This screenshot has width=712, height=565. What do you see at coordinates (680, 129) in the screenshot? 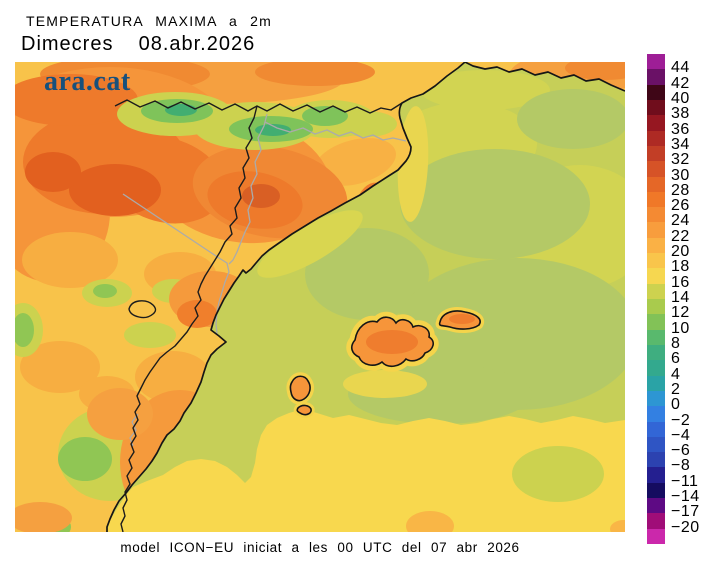
I see `colorbar-tick-label: 36` at bounding box center [680, 129].